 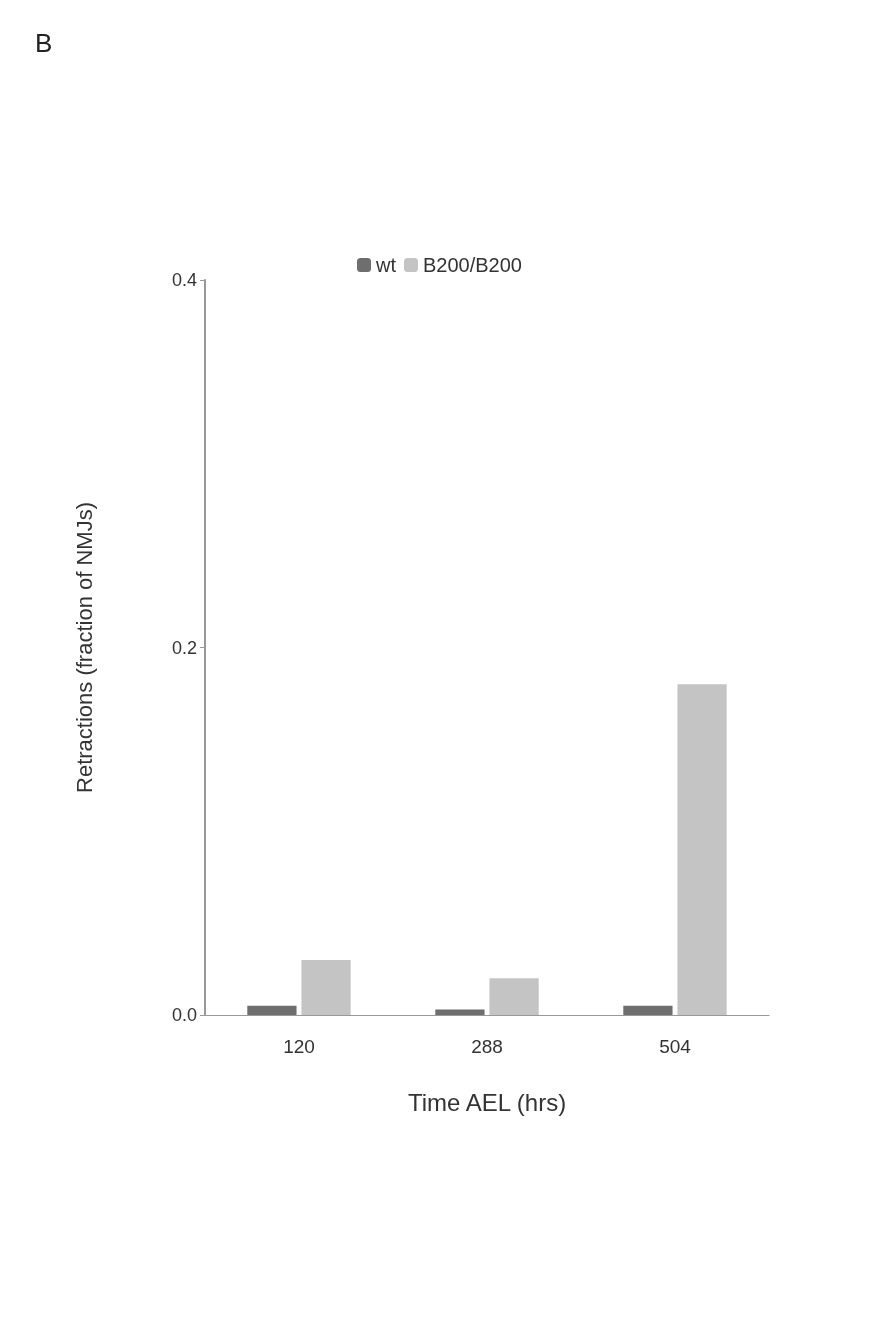 I want to click on x-axis-title: Time AEL (hrs), so click(x=487, y=1102).